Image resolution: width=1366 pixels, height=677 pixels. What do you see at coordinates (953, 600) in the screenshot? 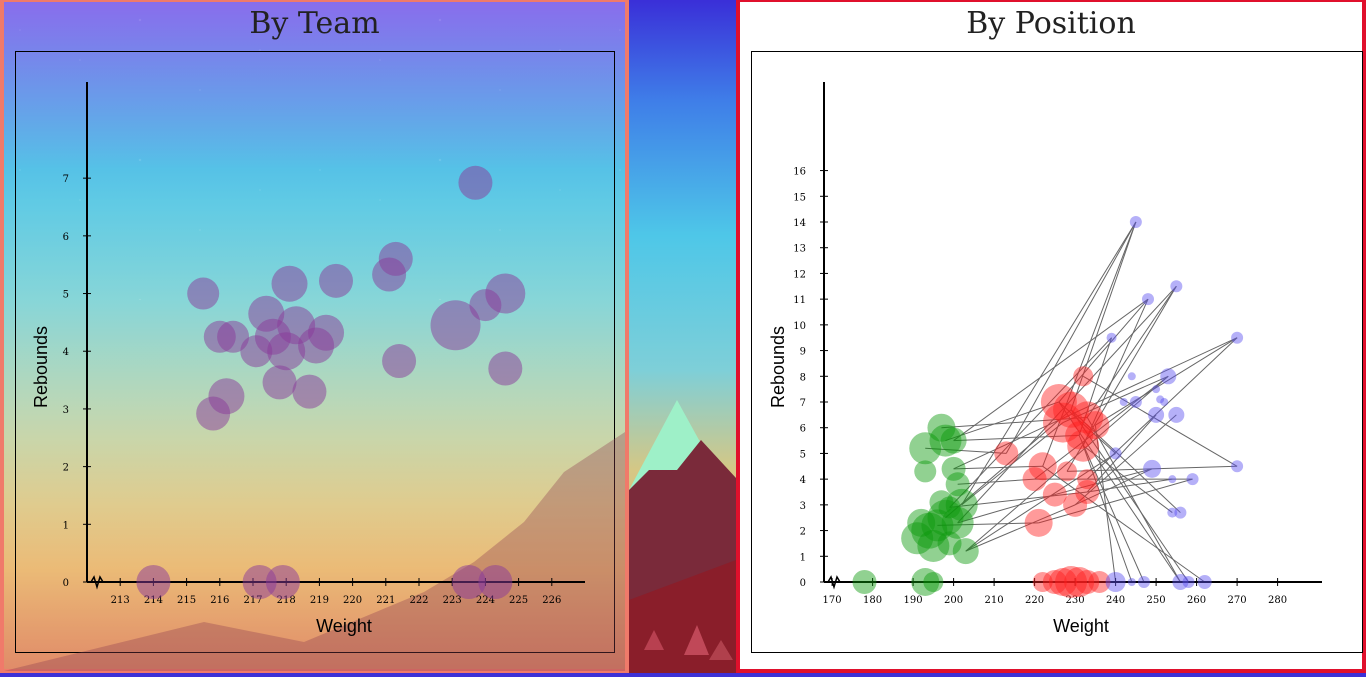
I see `x-tick-label: 200` at bounding box center [953, 600].